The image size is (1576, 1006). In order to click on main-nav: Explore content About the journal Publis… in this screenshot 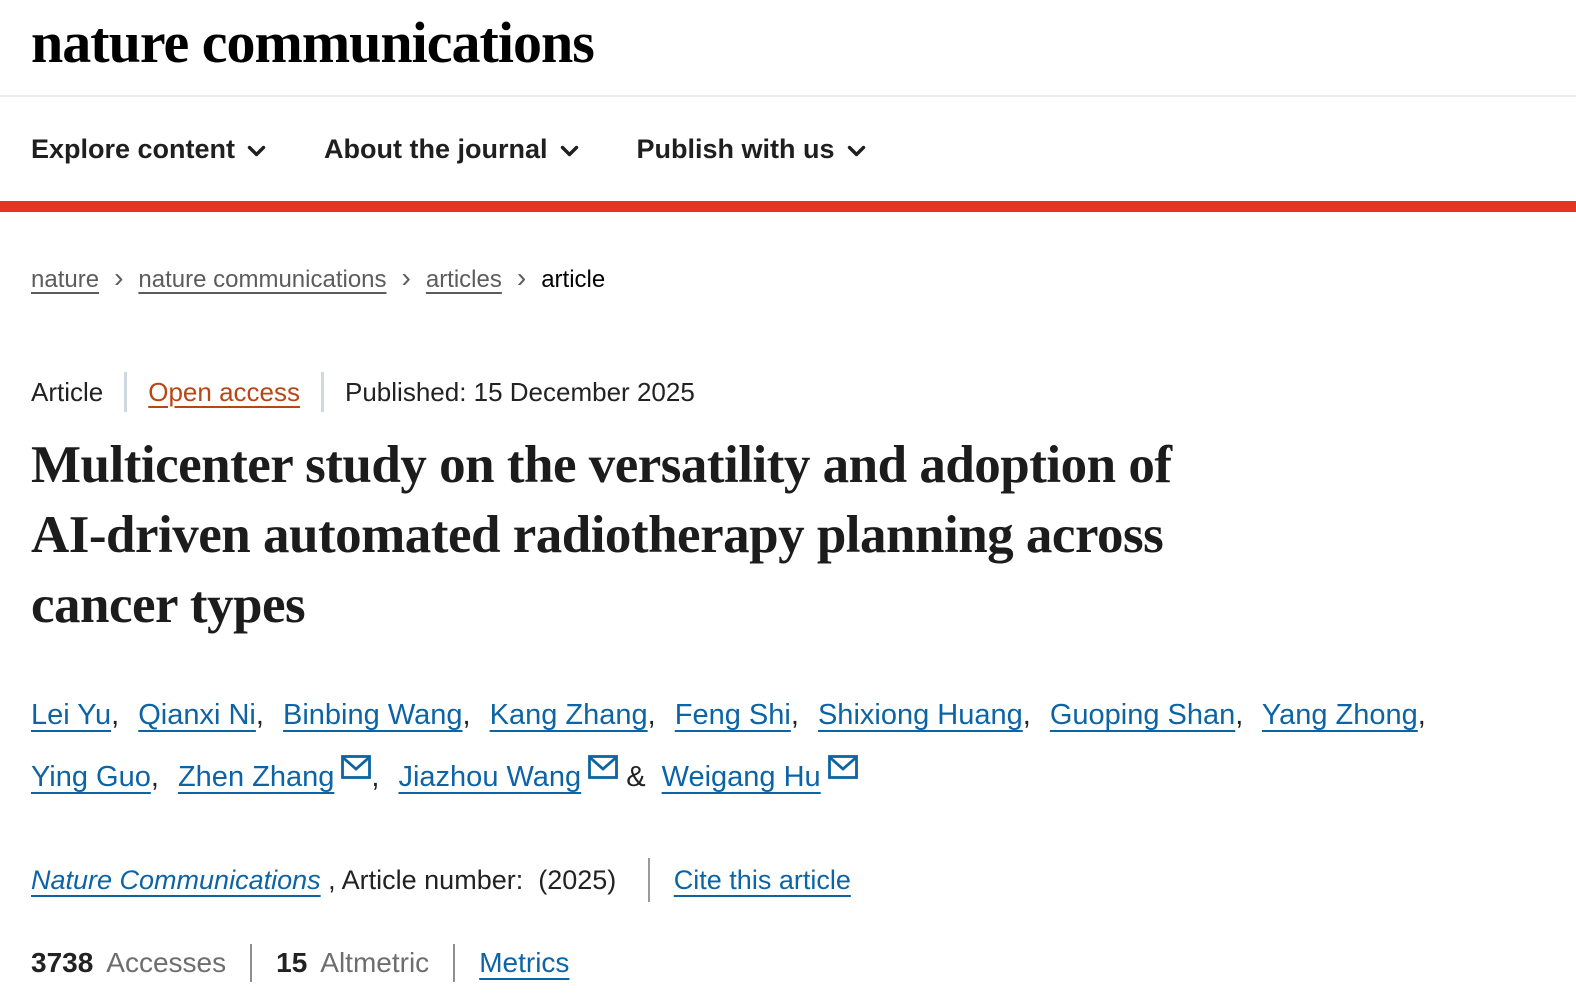, I will do `click(788, 149)`.